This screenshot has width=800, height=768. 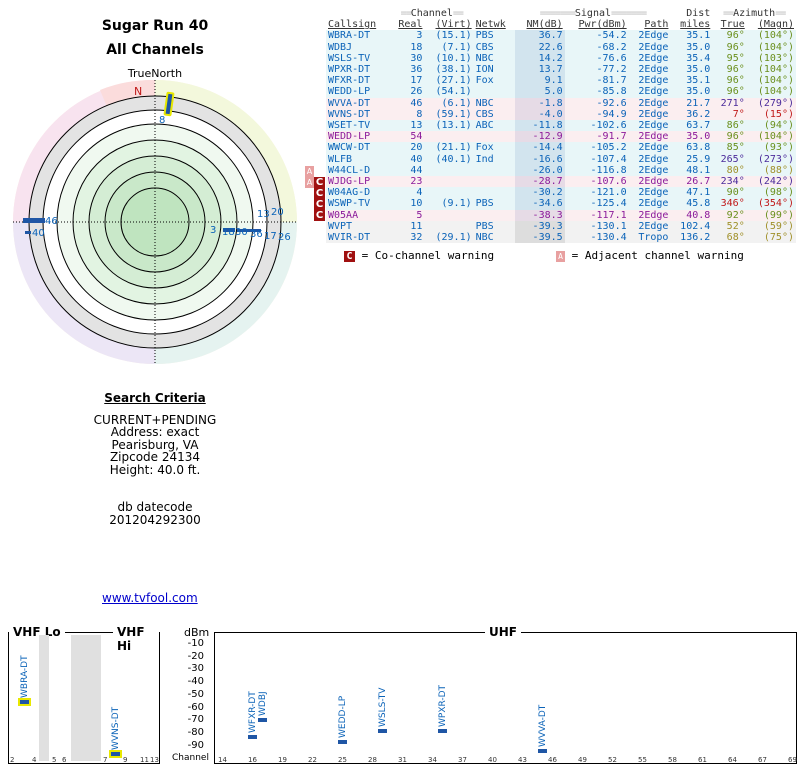 I want to click on uhf-channel-tick: 52, so click(x=612, y=760).